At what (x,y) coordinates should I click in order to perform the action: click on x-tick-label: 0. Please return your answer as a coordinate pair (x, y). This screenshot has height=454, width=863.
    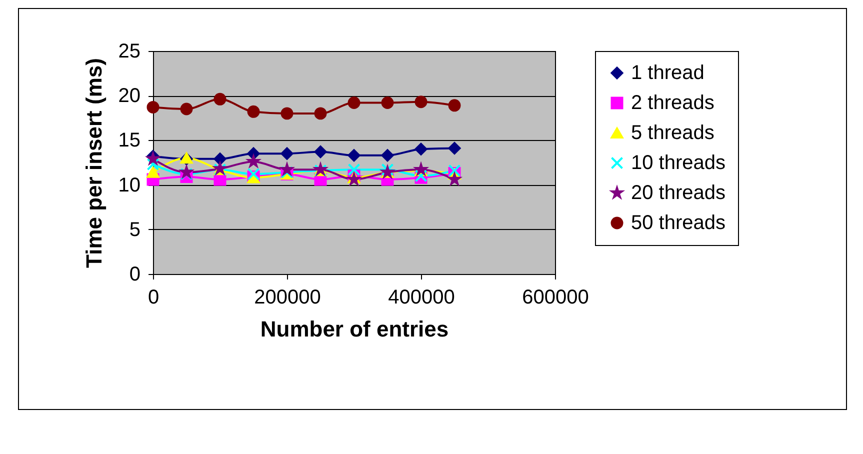
    Looking at the image, I should click on (154, 297).